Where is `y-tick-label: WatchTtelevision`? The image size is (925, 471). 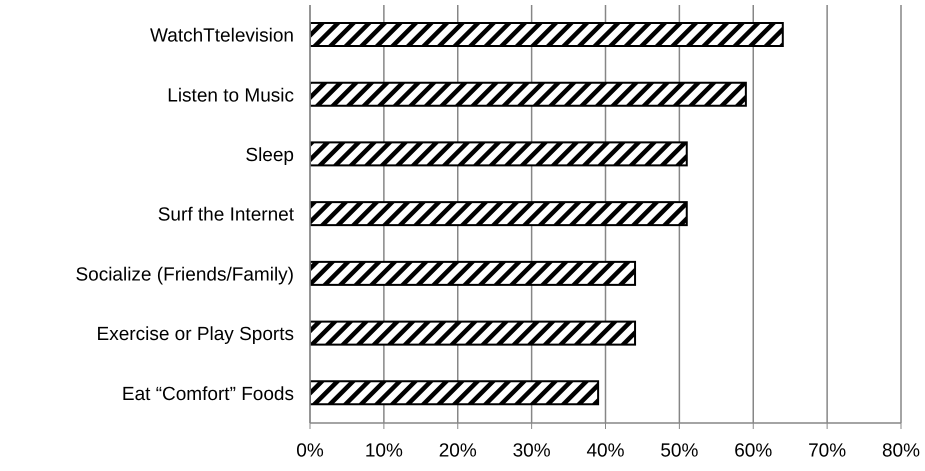 y-tick-label: WatchTtelevision is located at coordinates (222, 36).